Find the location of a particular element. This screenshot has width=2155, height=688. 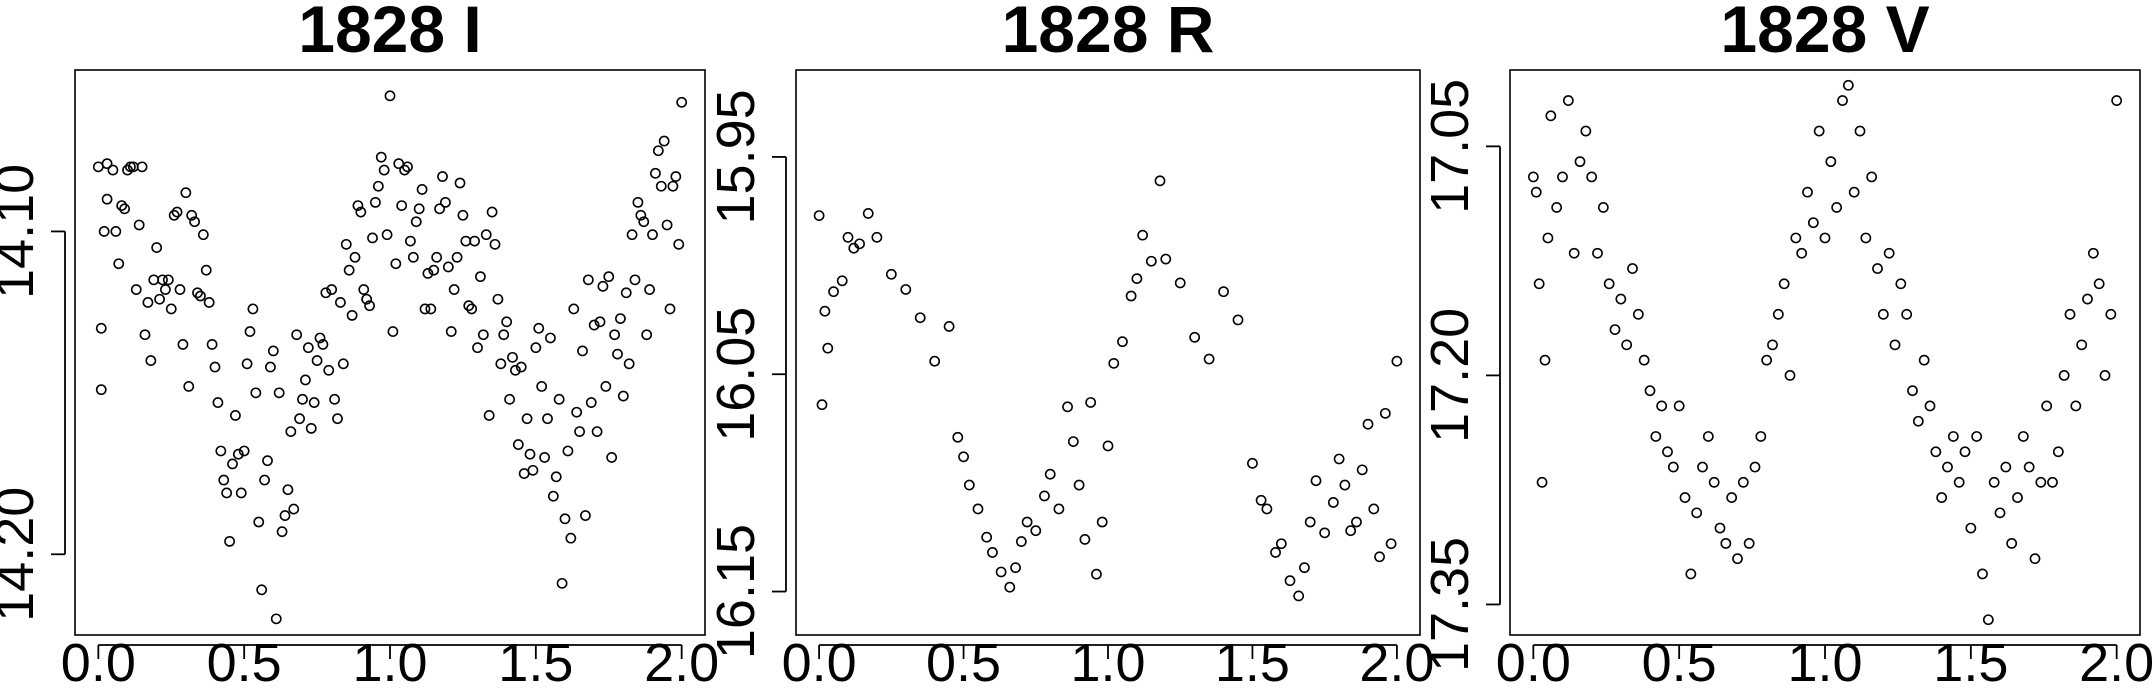

x-tick-label: 2.0 is located at coordinates (2116, 660).